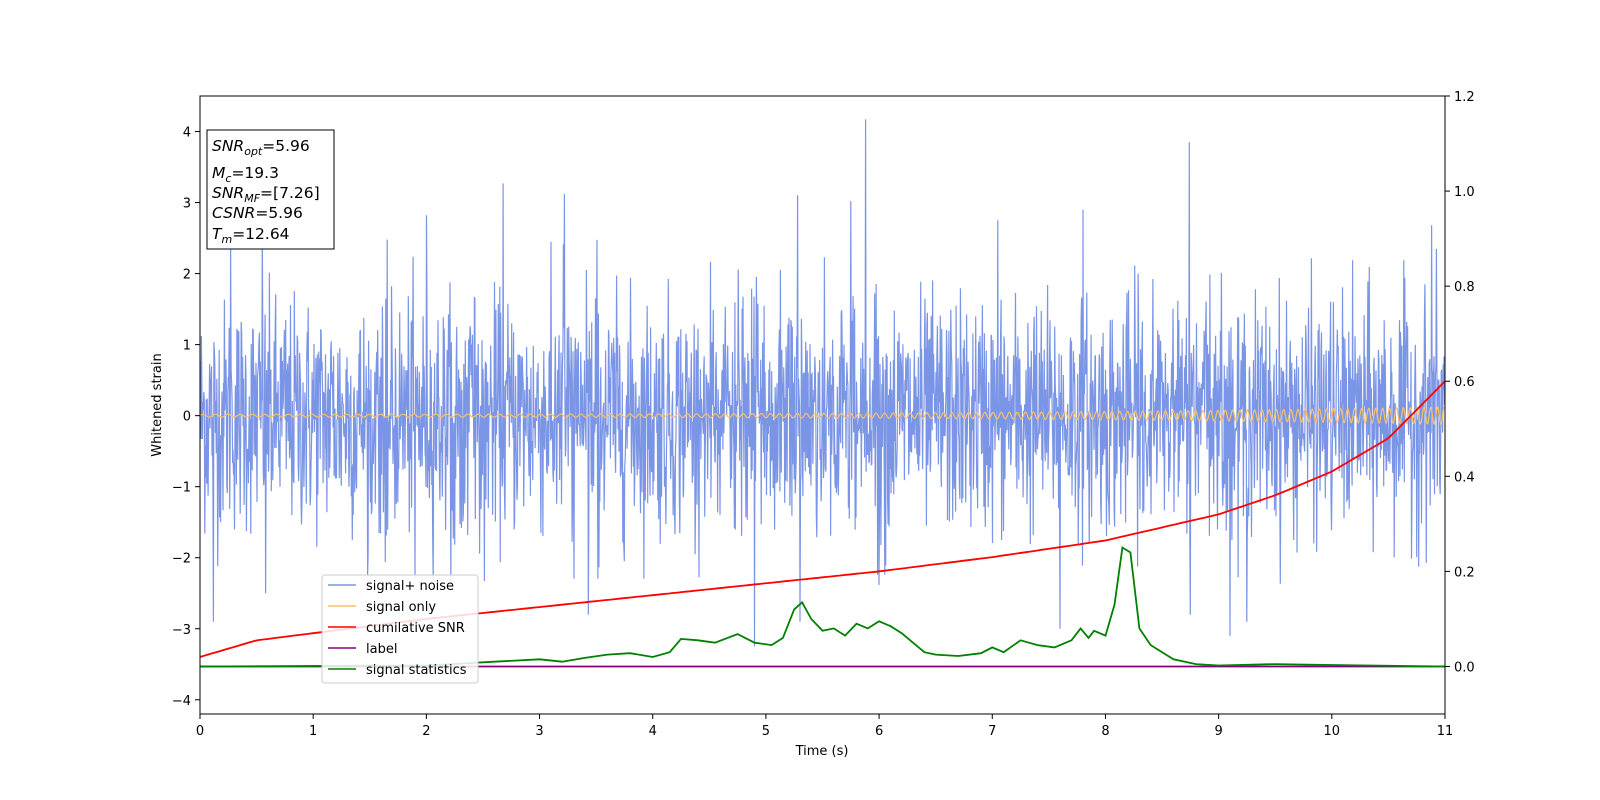 The image size is (1600, 800). What do you see at coordinates (200, 731) in the screenshot?
I see `x-tick-label: 0` at bounding box center [200, 731].